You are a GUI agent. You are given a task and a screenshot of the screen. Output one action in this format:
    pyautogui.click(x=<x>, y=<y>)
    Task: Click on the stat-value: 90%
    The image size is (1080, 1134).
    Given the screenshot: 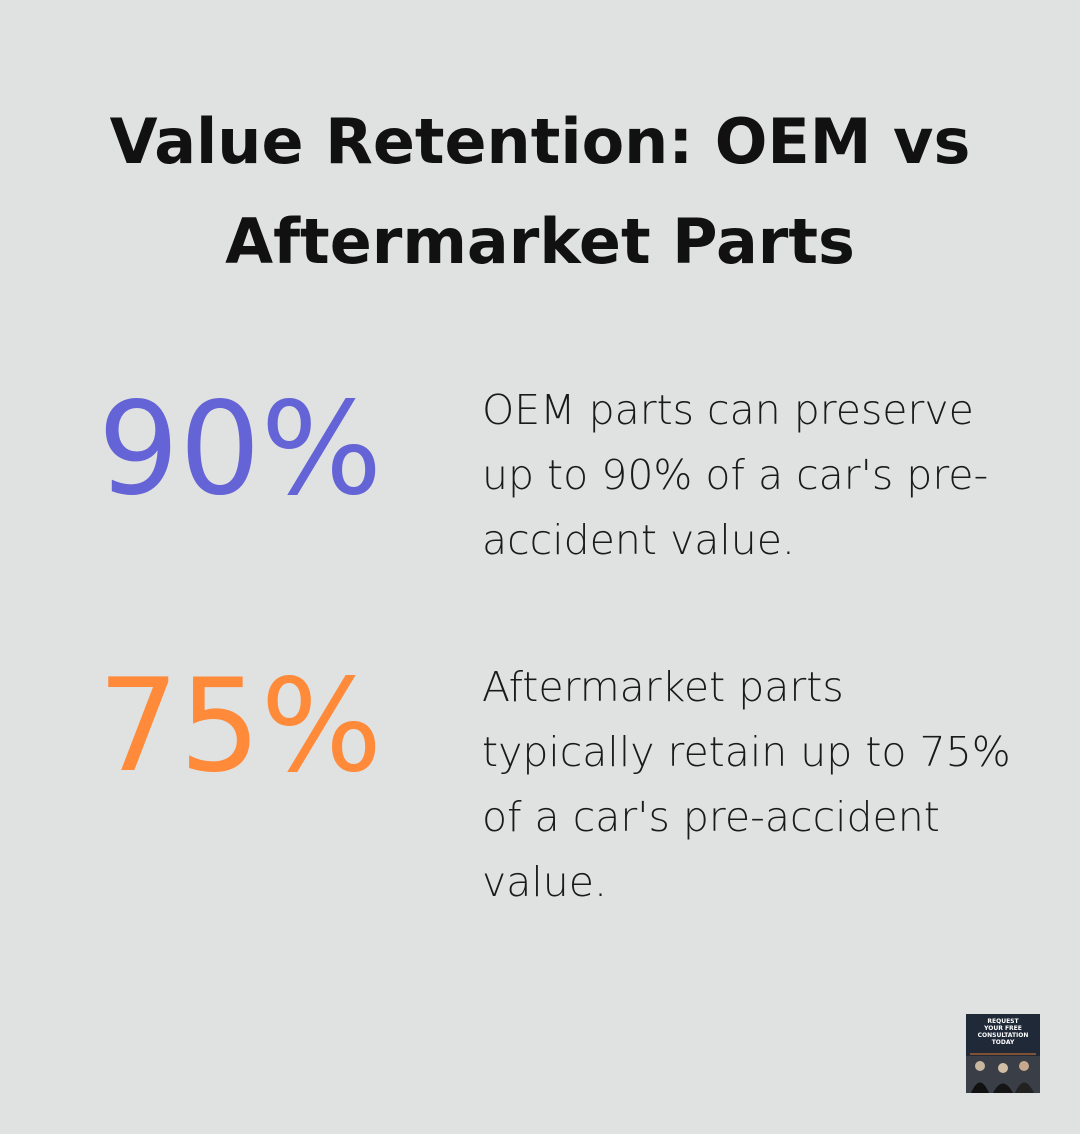 What is the action you would take?
    pyautogui.click(x=240, y=449)
    